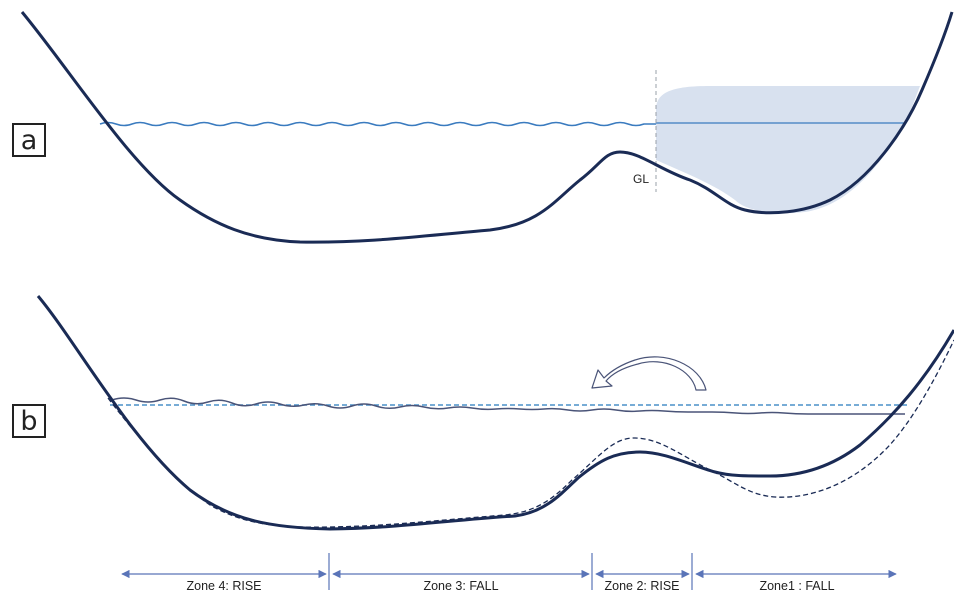 The width and height of the screenshot is (954, 597). Describe the element at coordinates (508, 406) in the screenshot. I see `water-surface-b` at that location.